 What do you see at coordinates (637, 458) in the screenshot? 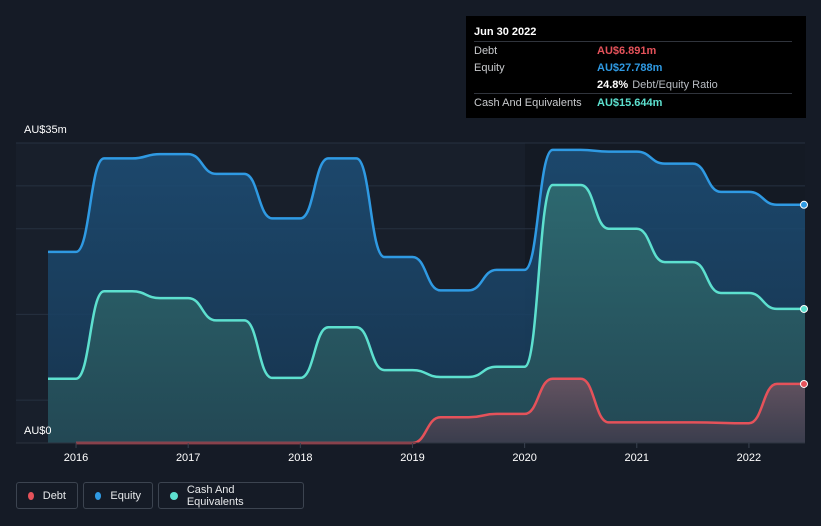
I see `x-tick-label: 2021` at bounding box center [637, 458].